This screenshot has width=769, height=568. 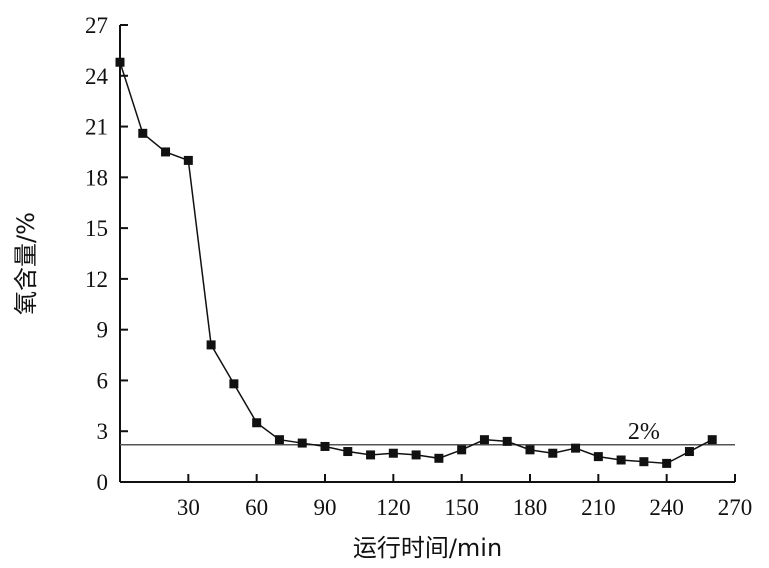 What do you see at coordinates (644, 432) in the screenshot?
I see `reference-line-label: 2%` at bounding box center [644, 432].